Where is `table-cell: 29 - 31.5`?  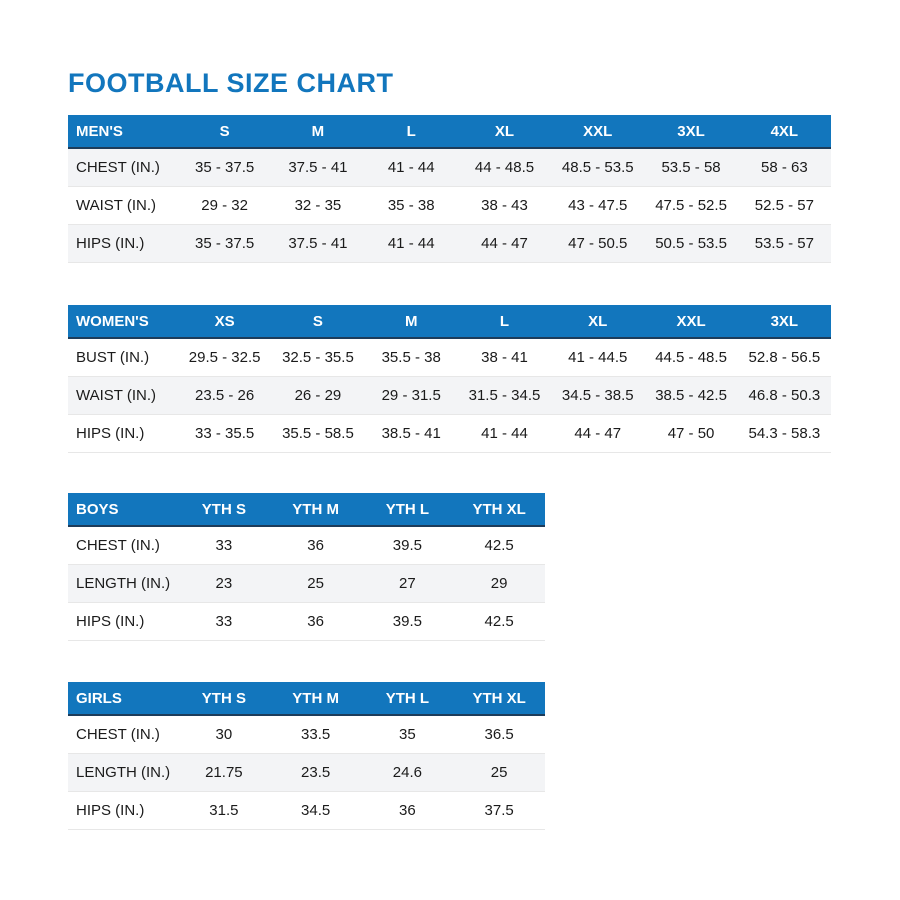
table-cell: 29 - 31.5 is located at coordinates (411, 395).